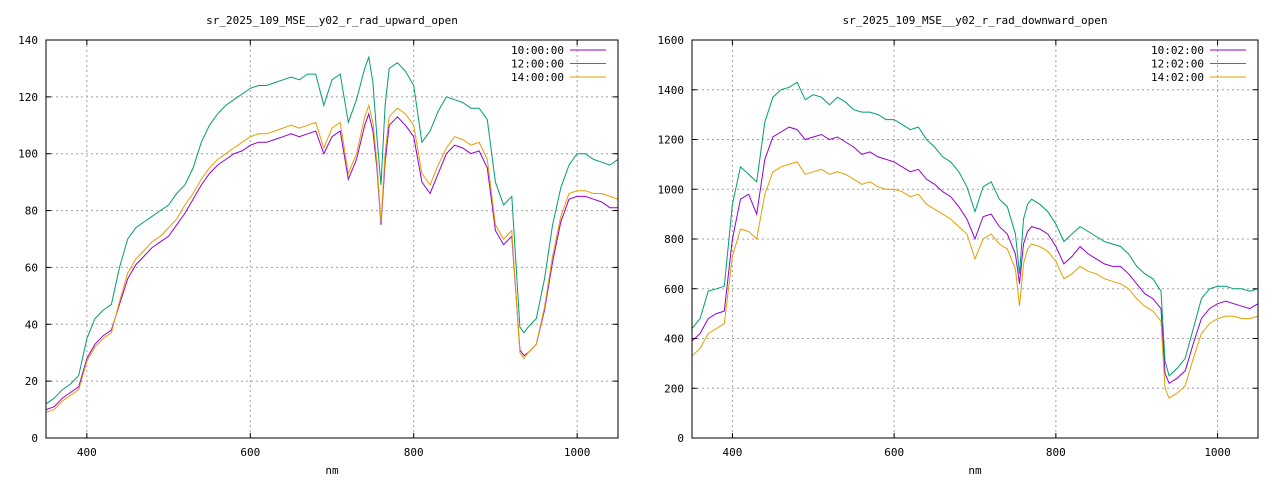 The height and width of the screenshot is (484, 1280). I want to click on chart-title: sr_2025_109_MSE__y02_r_rad_upward_open, so click(332, 20).